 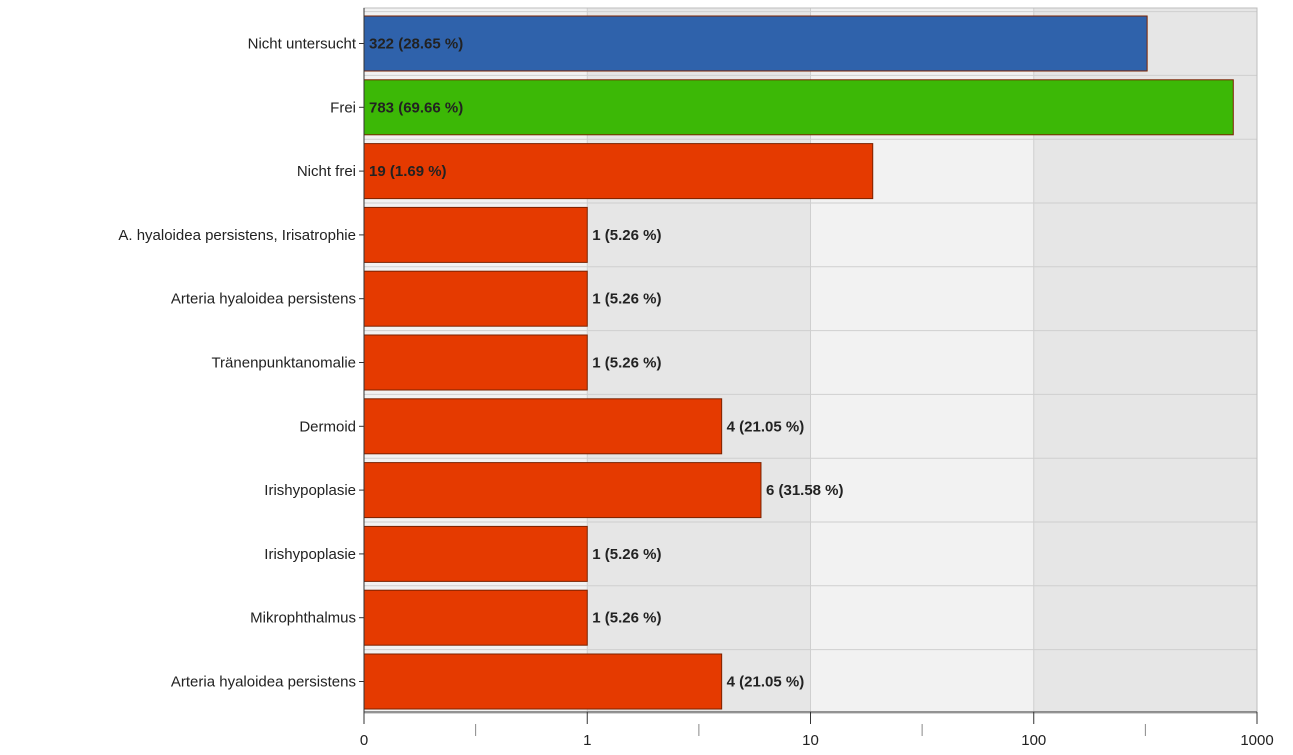 I want to click on value-label-6: 4 (21.05 %), so click(x=766, y=426).